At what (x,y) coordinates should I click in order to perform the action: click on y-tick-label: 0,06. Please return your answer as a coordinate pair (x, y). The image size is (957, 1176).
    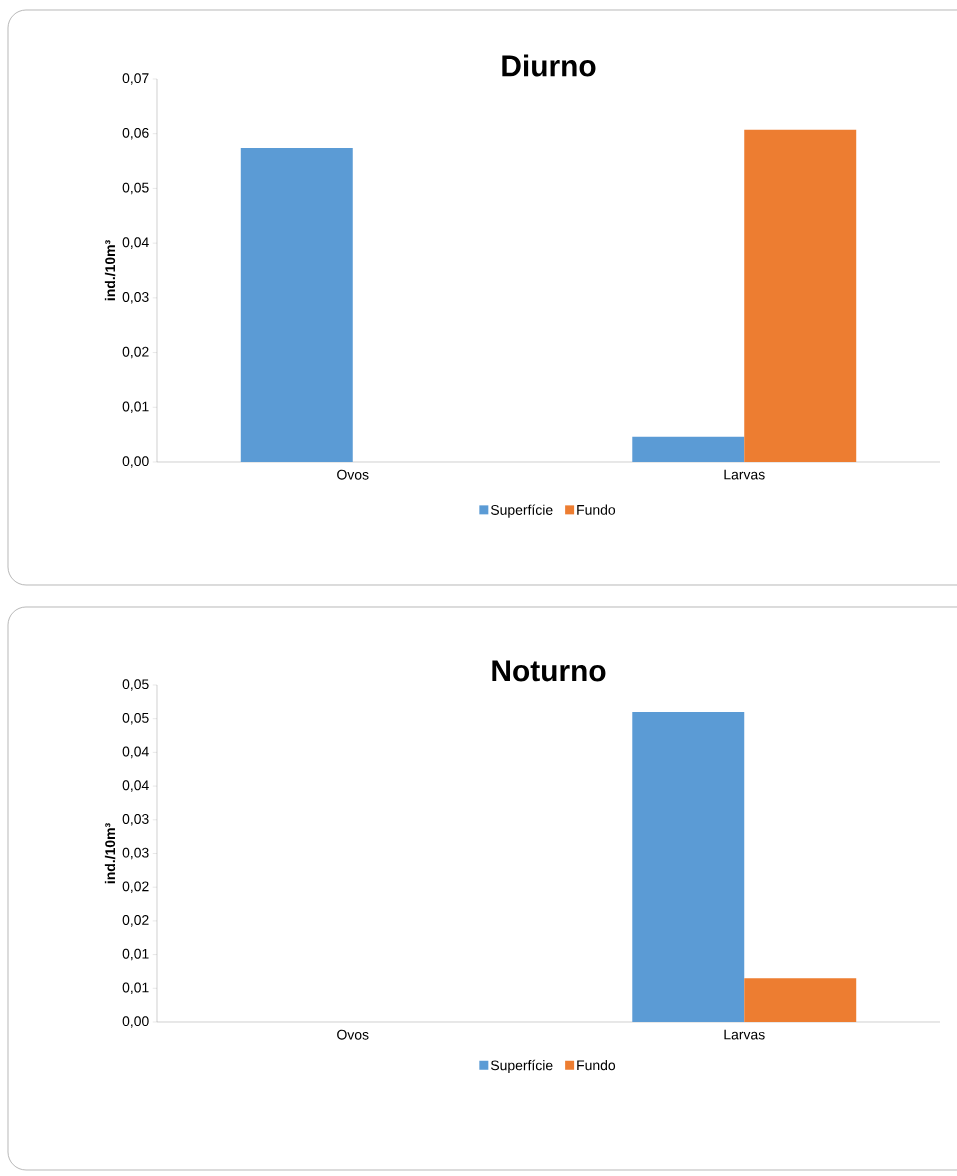
    Looking at the image, I should click on (135, 133).